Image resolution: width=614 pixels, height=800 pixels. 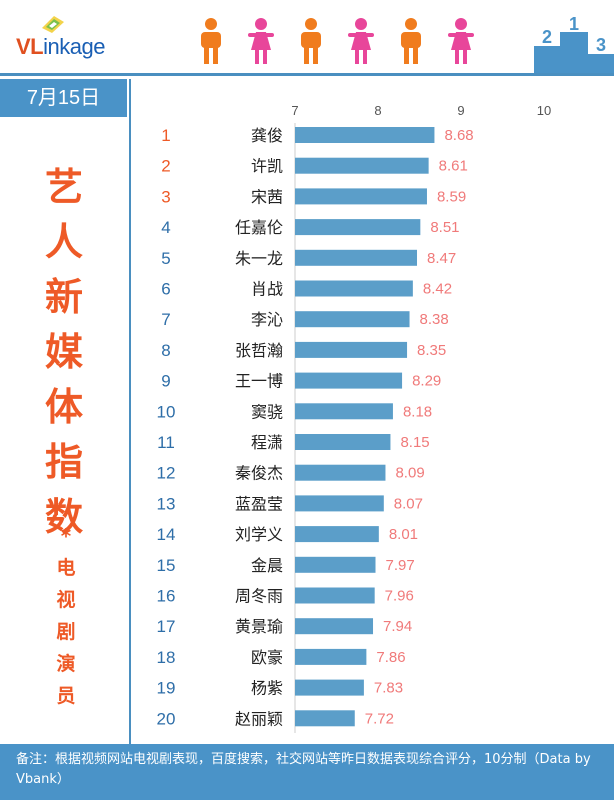 What do you see at coordinates (458, 135) in the screenshot?
I see `score-value-label: 8.68` at bounding box center [458, 135].